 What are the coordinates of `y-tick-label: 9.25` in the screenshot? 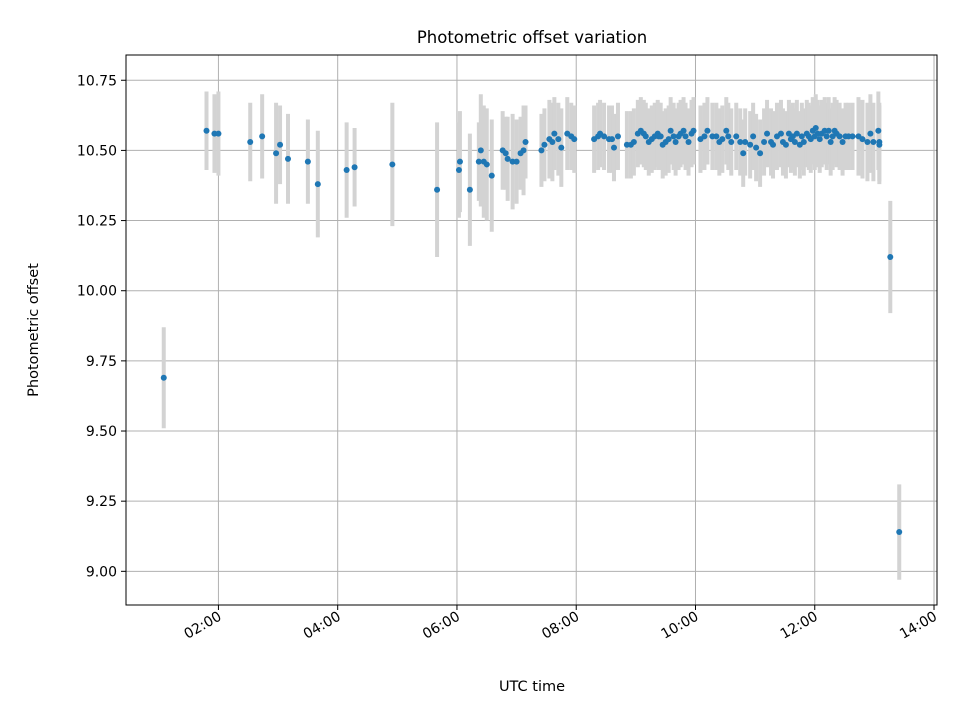 It's located at (101, 502).